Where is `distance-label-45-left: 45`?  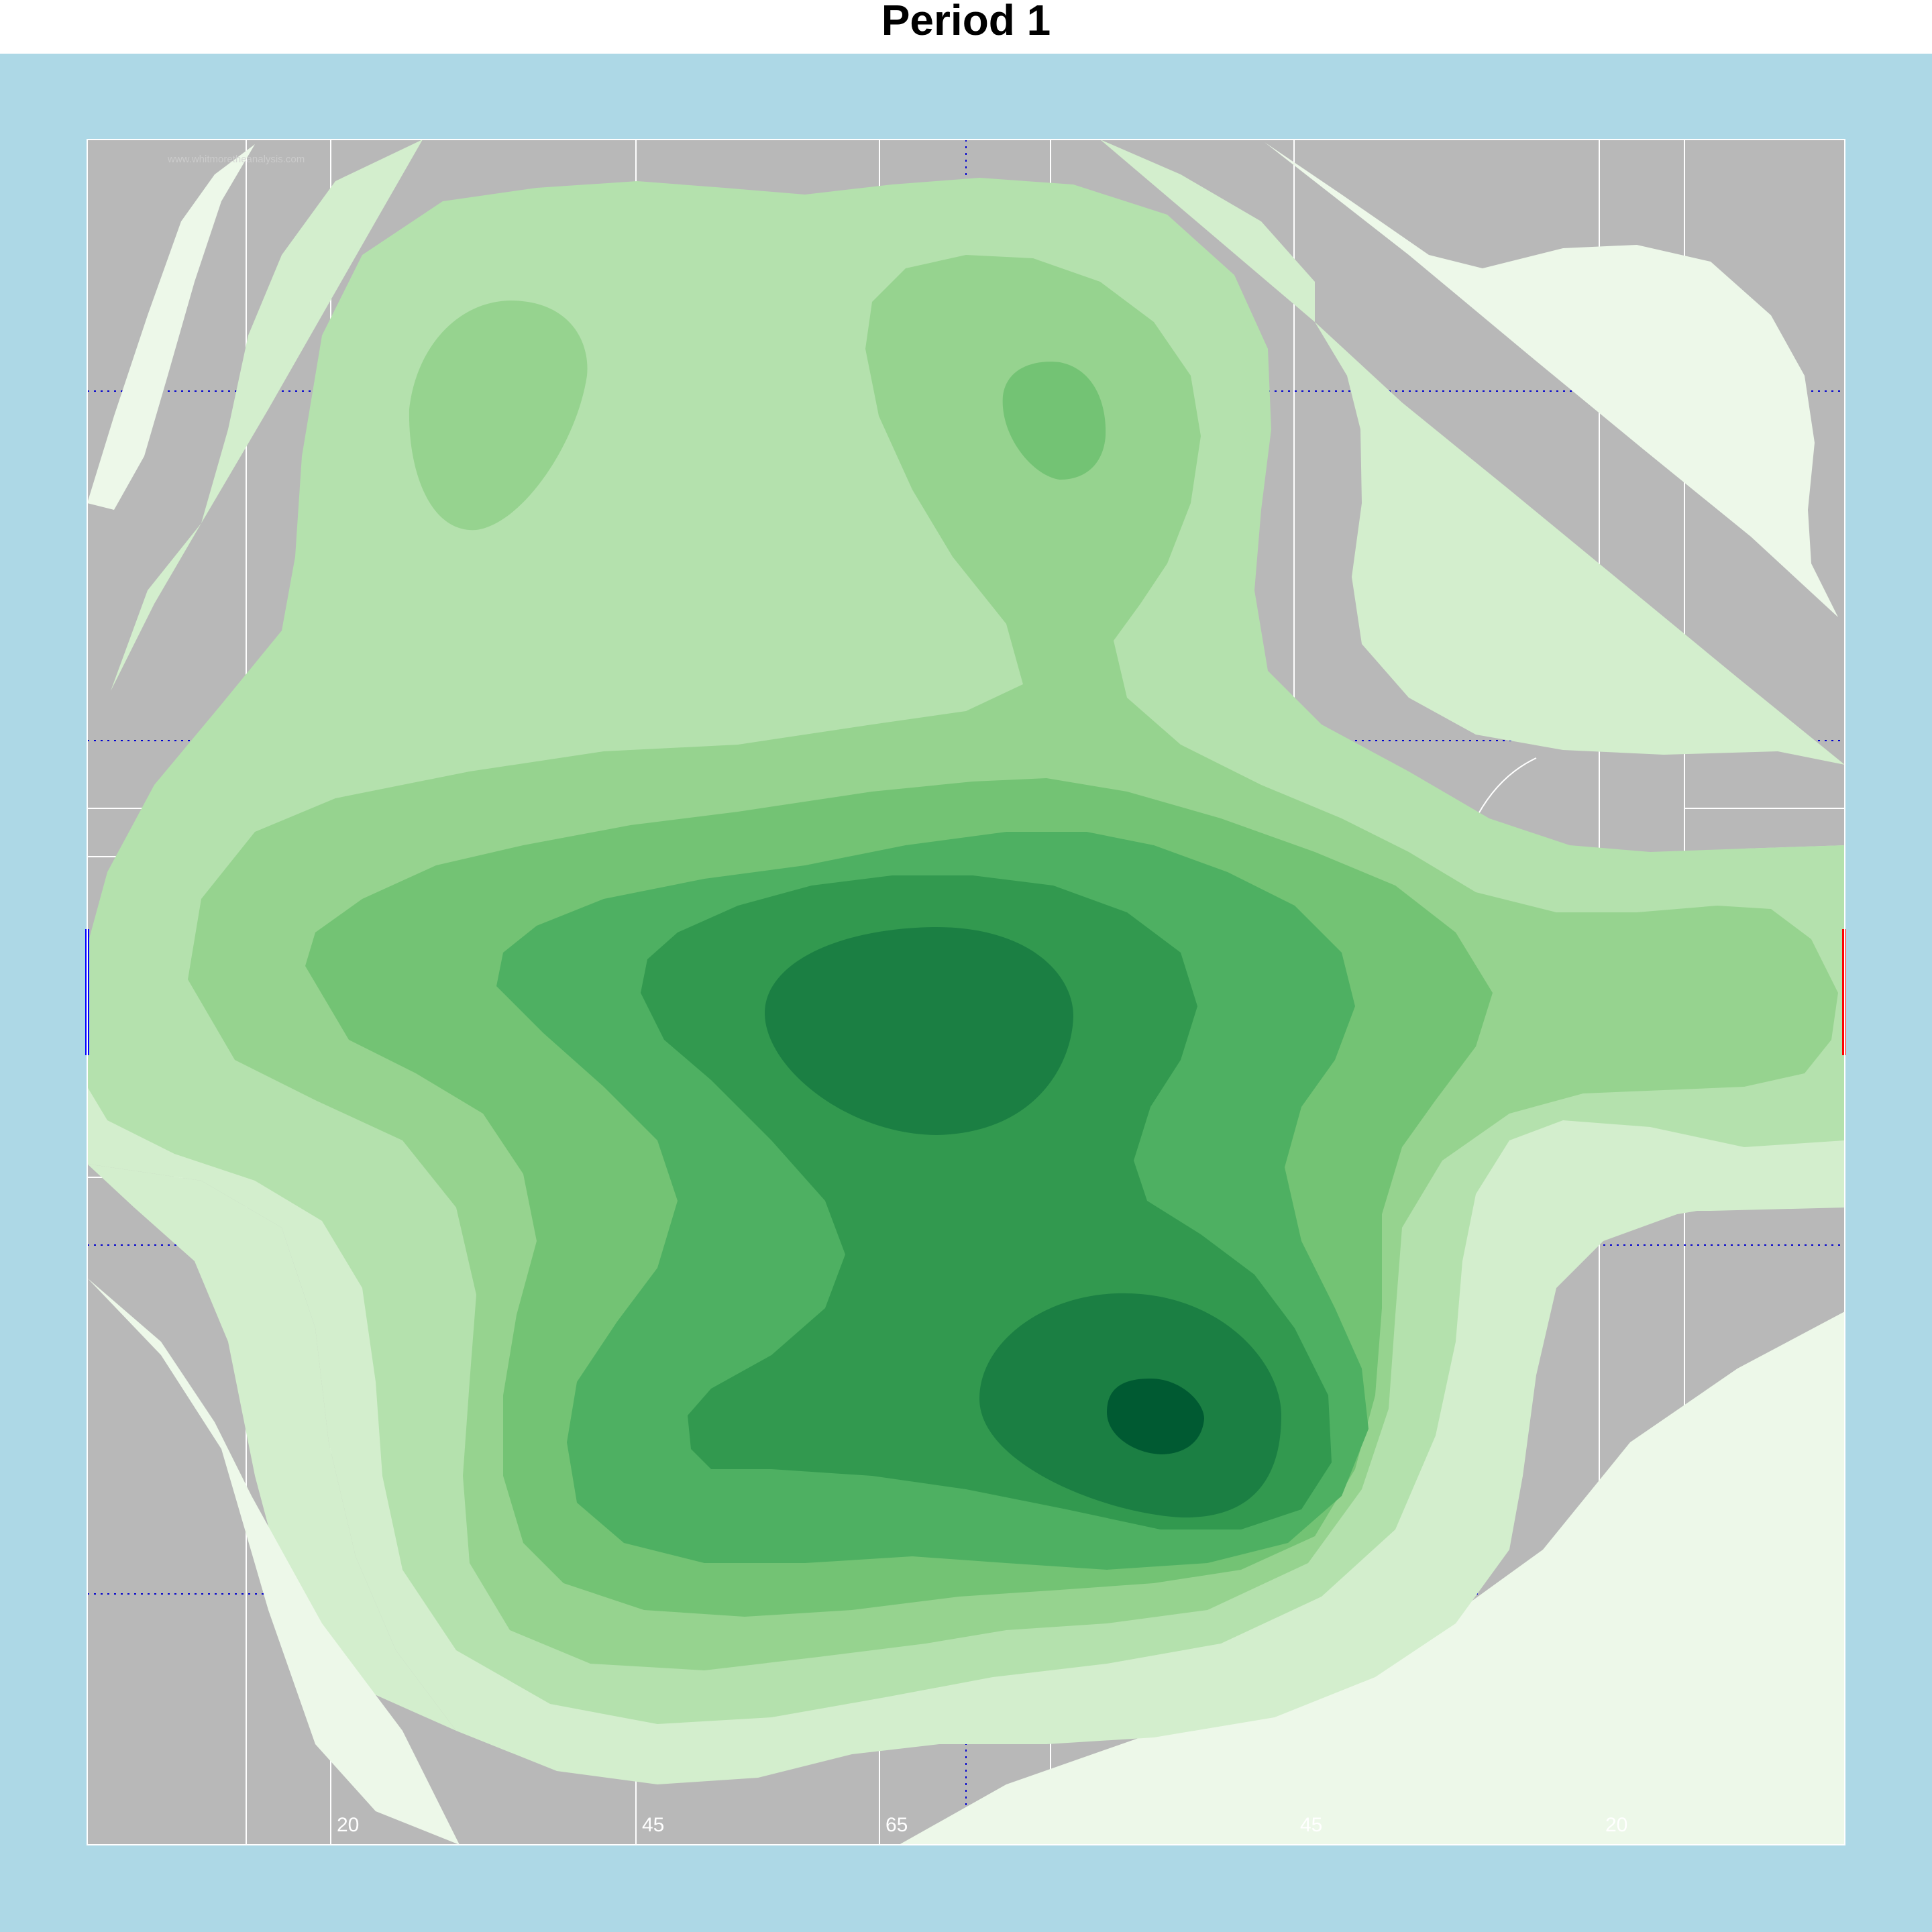
distance-label-45-left: 45 is located at coordinates (653, 1825).